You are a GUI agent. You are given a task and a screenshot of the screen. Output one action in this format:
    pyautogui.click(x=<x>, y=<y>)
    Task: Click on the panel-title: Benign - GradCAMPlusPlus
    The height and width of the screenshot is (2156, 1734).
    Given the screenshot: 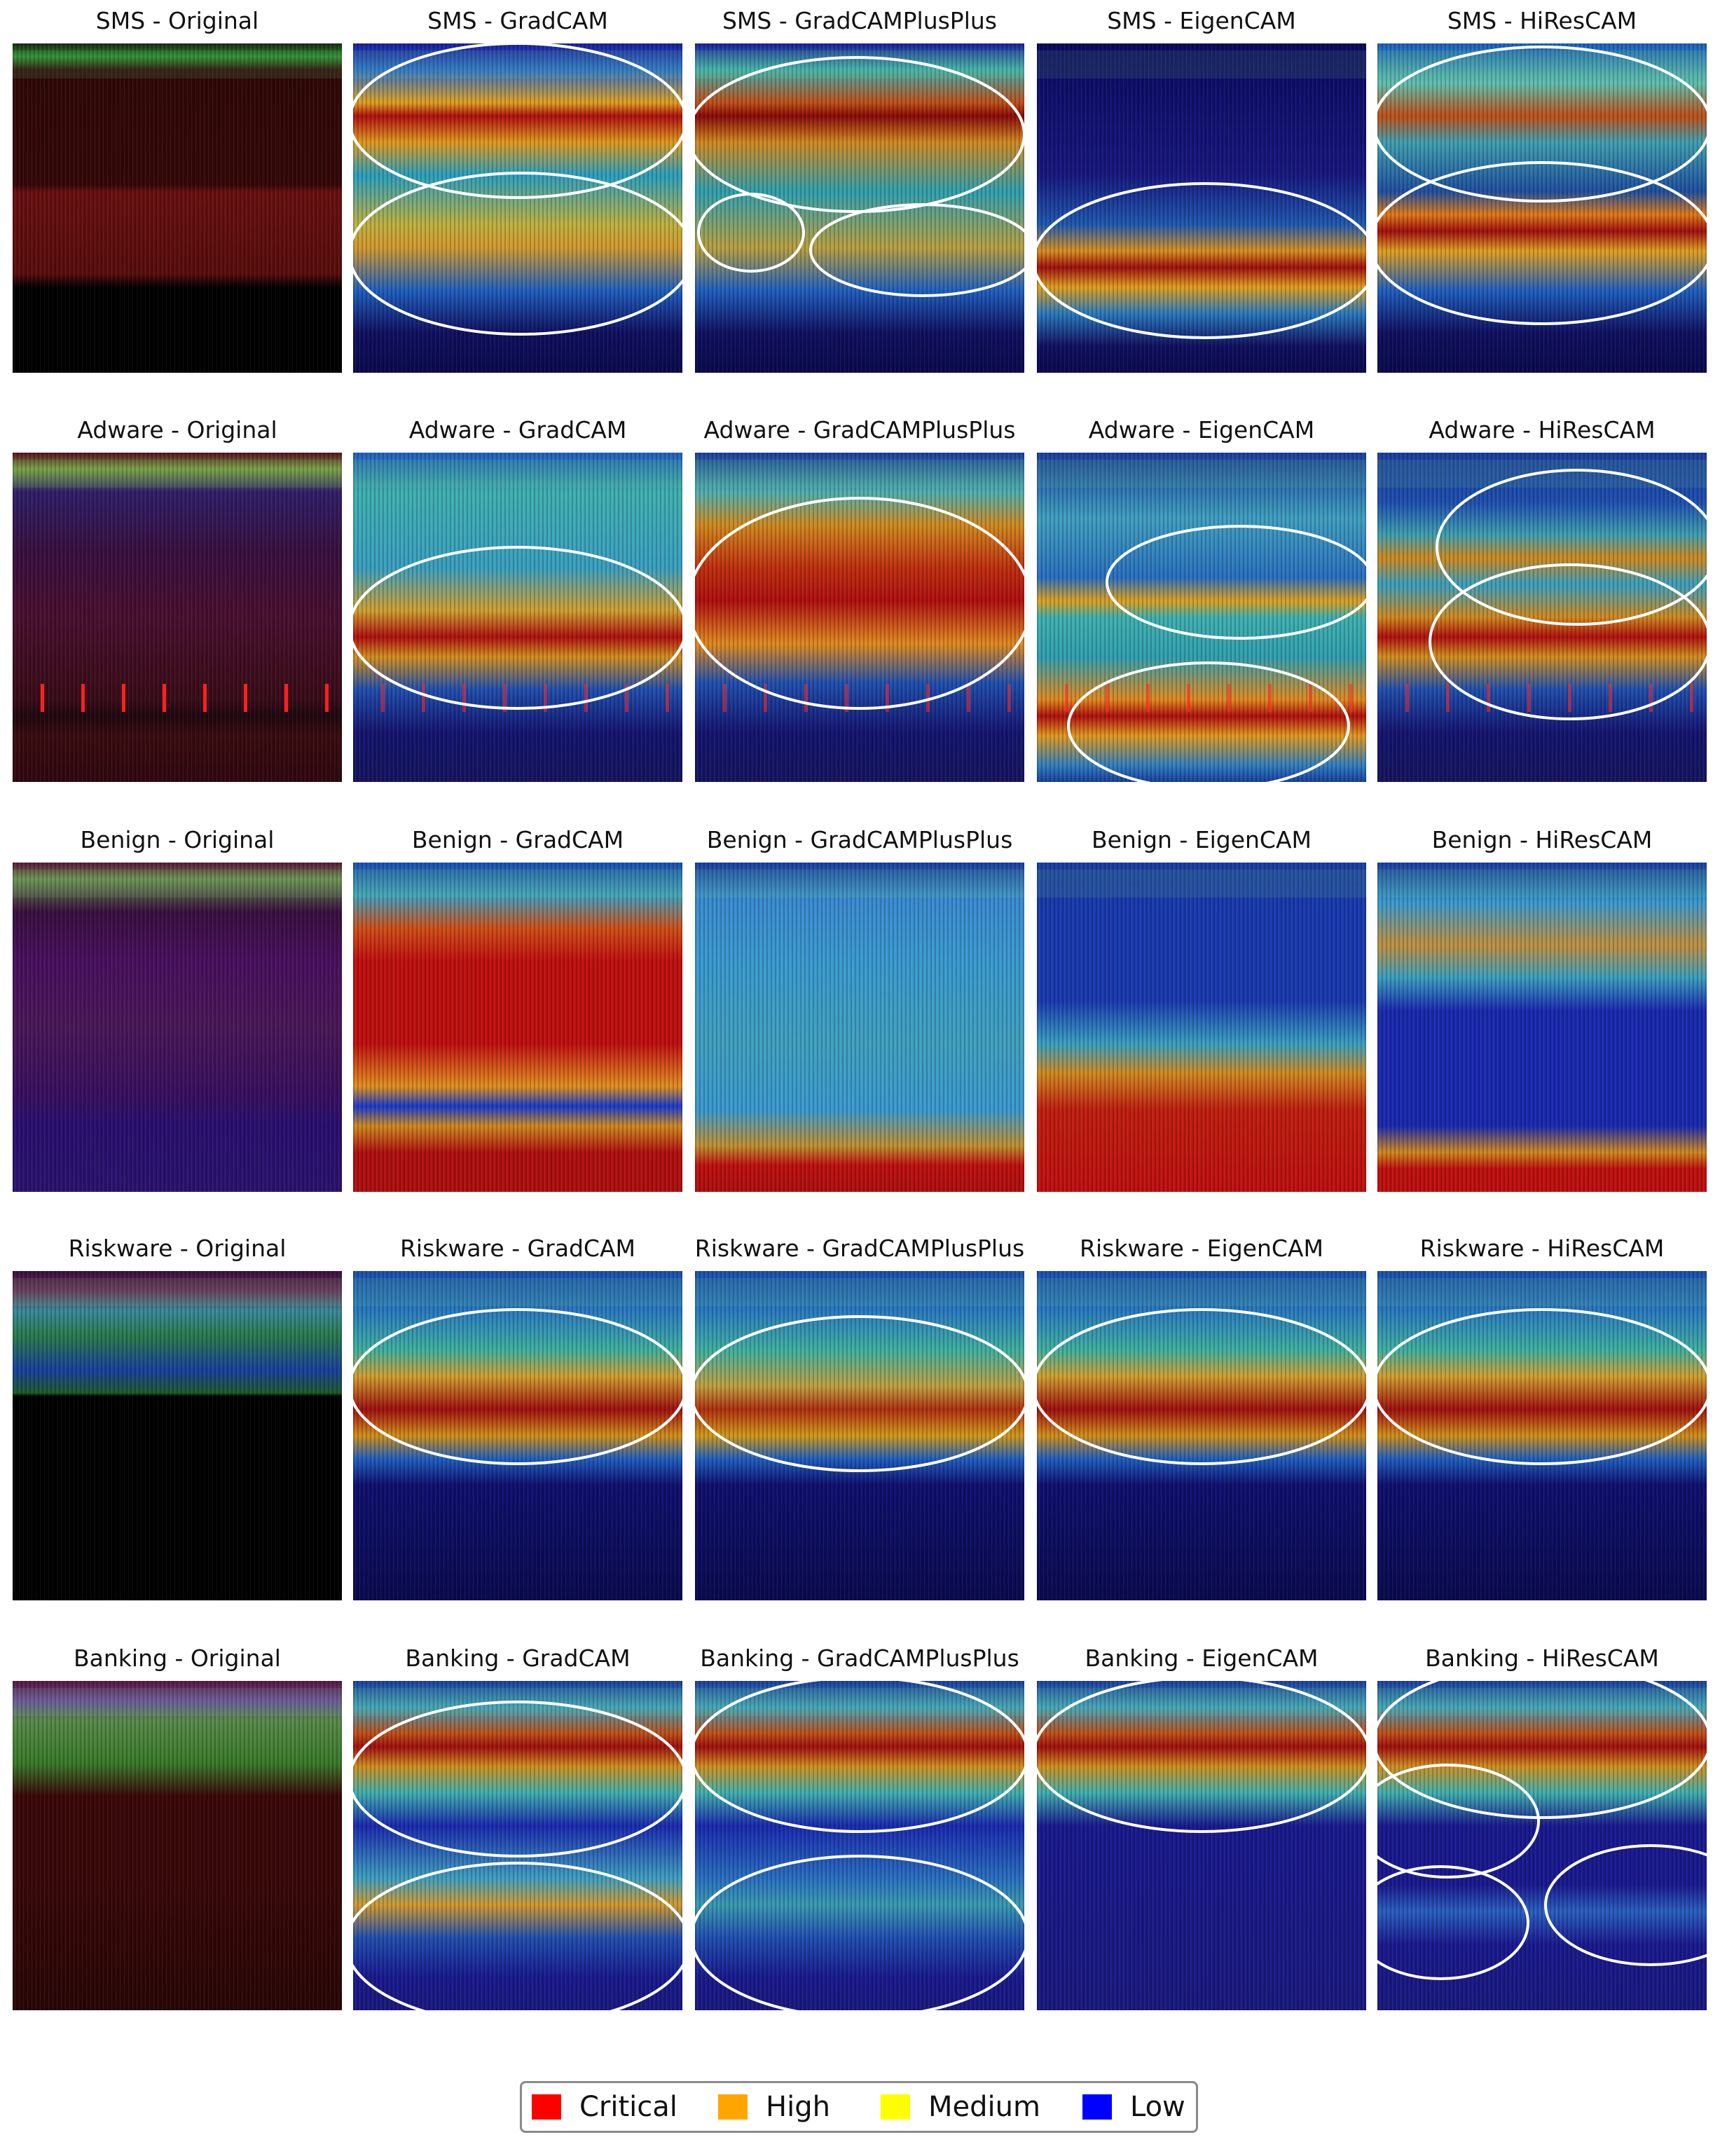 What is the action you would take?
    pyautogui.click(x=859, y=839)
    